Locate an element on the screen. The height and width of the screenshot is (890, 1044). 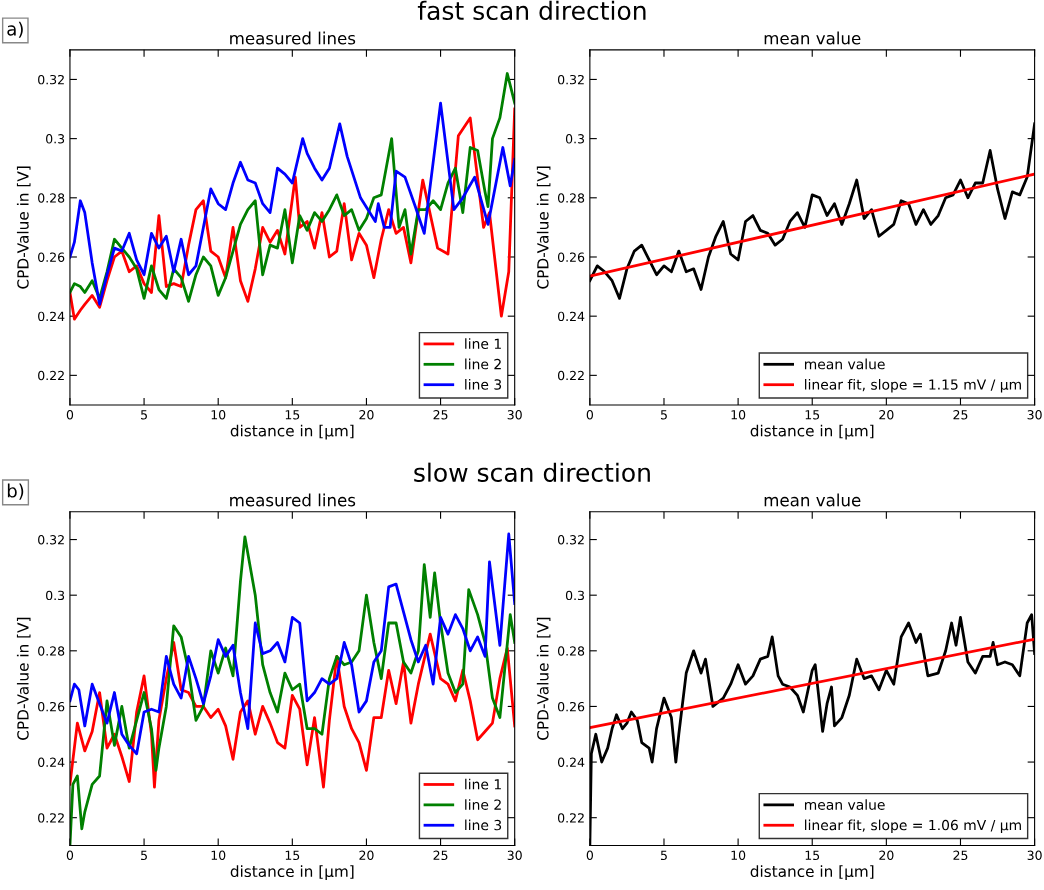
line-series is located at coordinates (292, 644).